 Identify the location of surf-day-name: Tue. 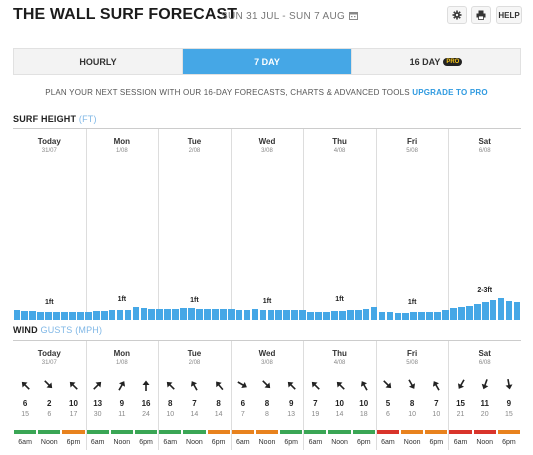
(194, 141).